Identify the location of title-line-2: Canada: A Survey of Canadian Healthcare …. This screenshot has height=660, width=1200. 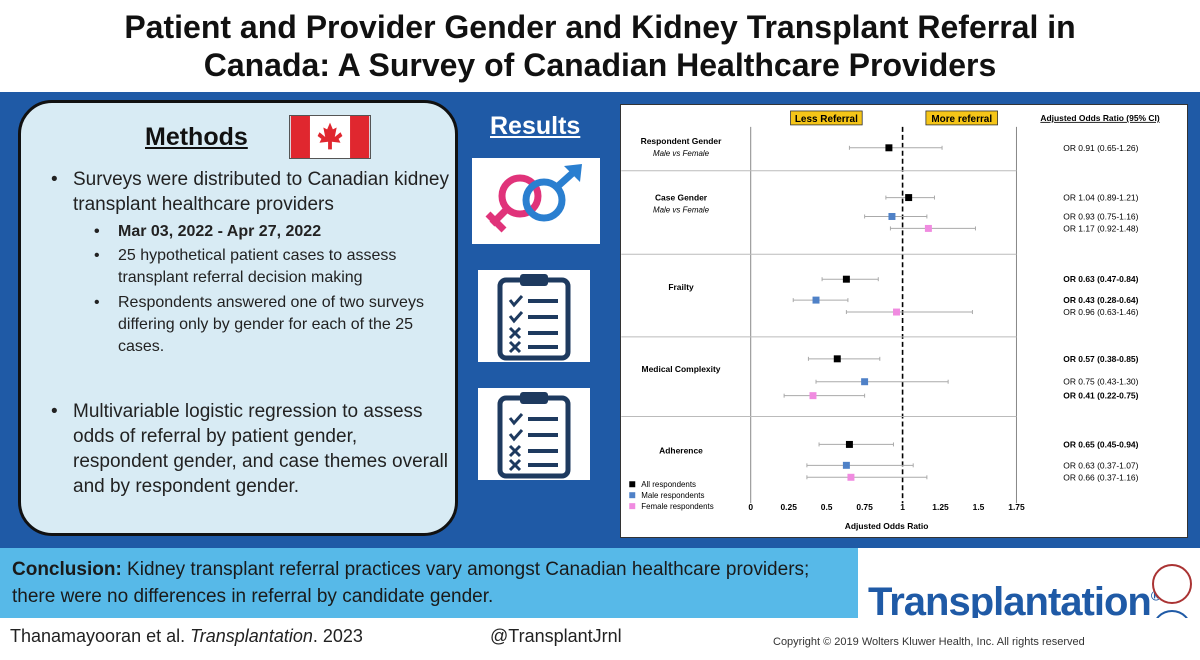
(600, 65).